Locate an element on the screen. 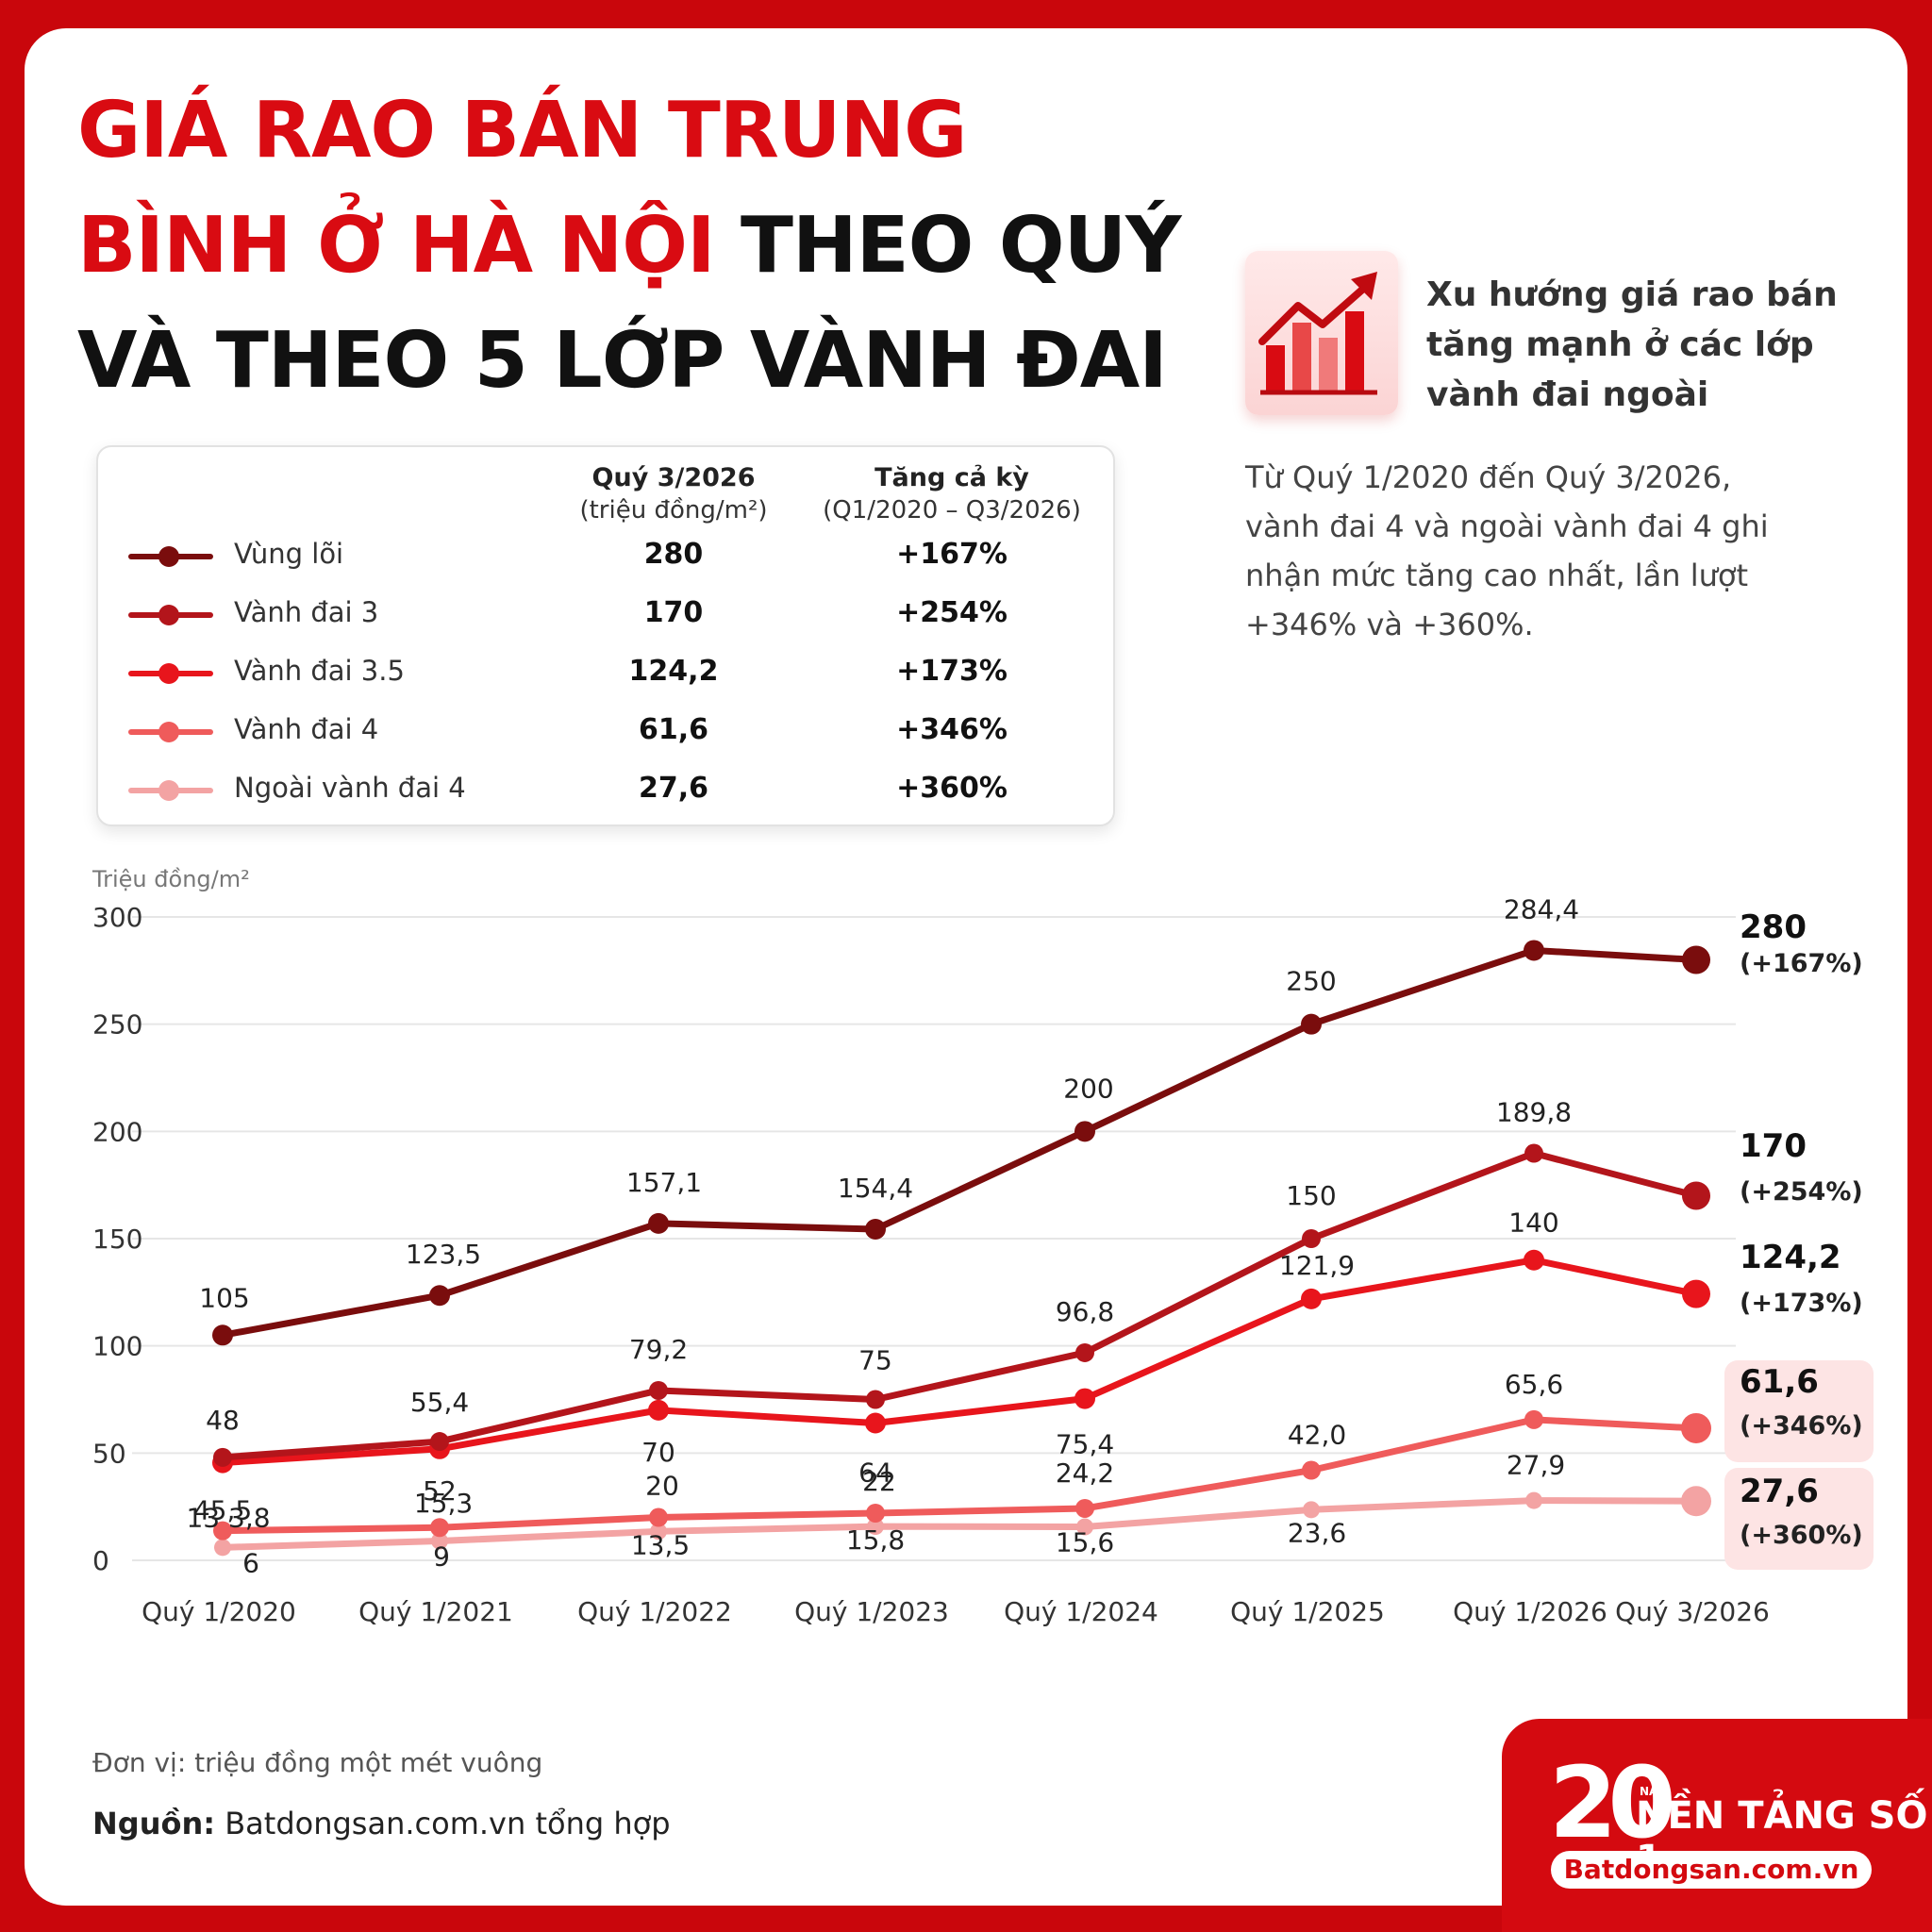 This screenshot has height=1932, width=1932. data-label: 9 is located at coordinates (442, 1557).